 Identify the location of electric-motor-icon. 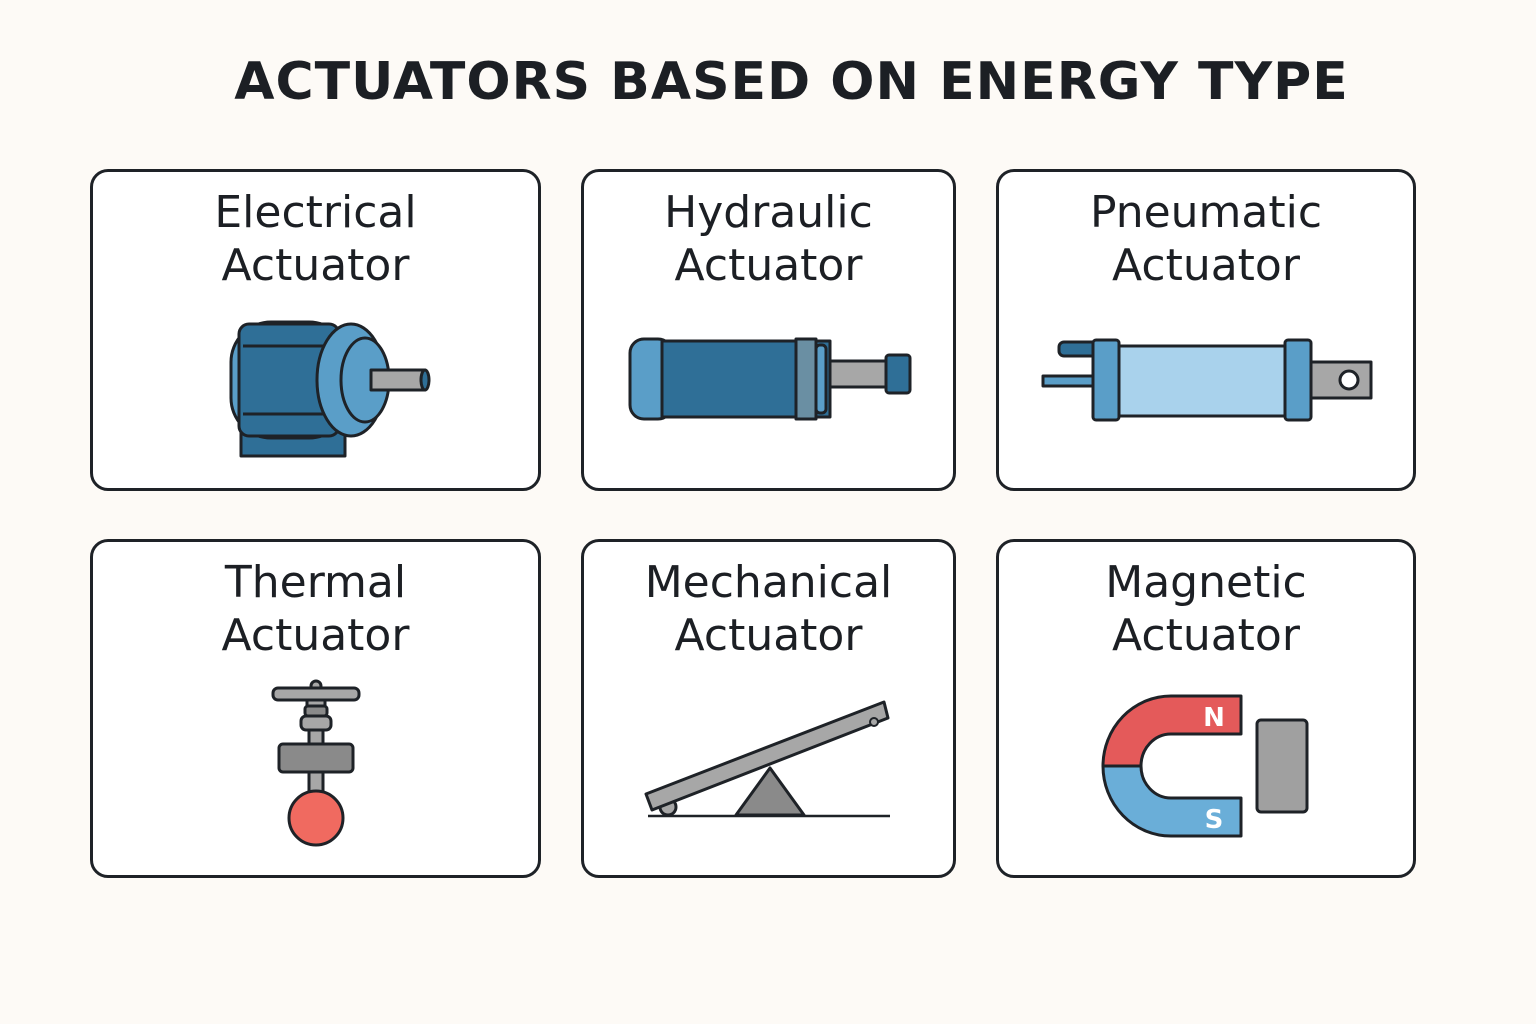
(330, 389).